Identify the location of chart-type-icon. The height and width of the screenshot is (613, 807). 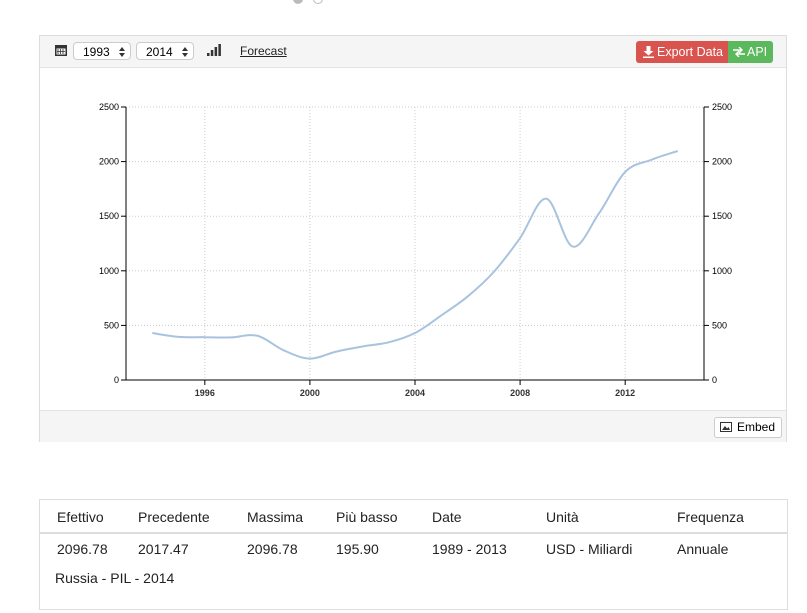
(214, 50).